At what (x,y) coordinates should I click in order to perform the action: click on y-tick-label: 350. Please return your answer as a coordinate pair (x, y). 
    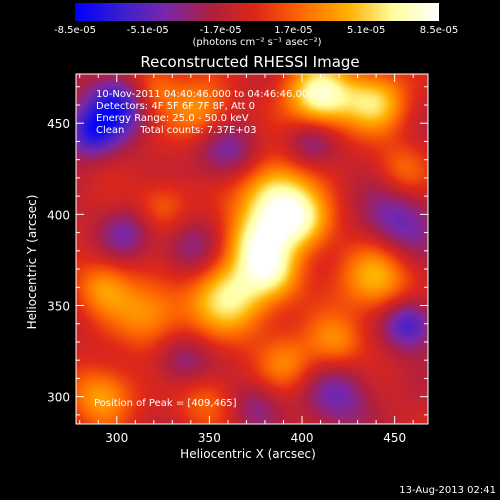
    Looking at the image, I should click on (58, 307).